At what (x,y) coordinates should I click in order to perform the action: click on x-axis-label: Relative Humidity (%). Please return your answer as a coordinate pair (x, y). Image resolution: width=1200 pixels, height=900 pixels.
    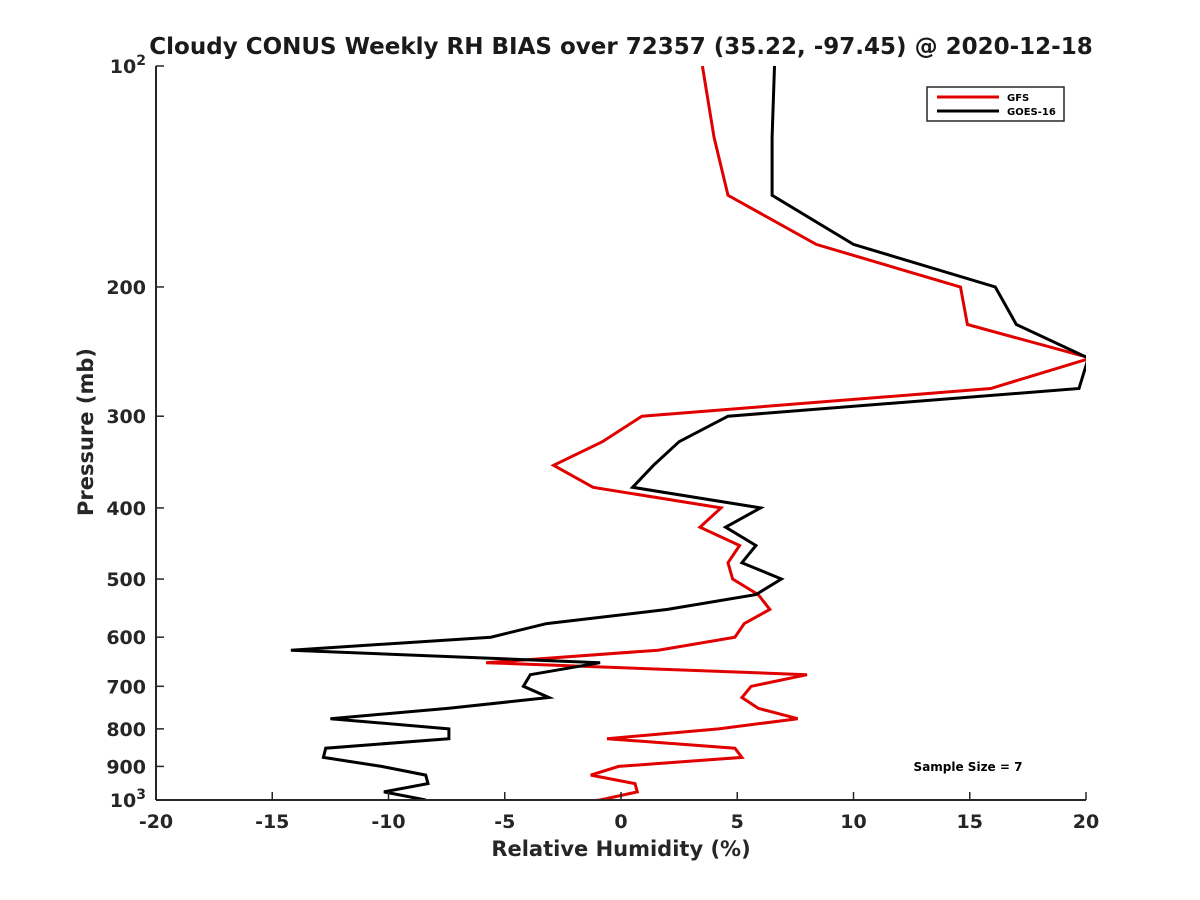
    Looking at the image, I should click on (620, 849).